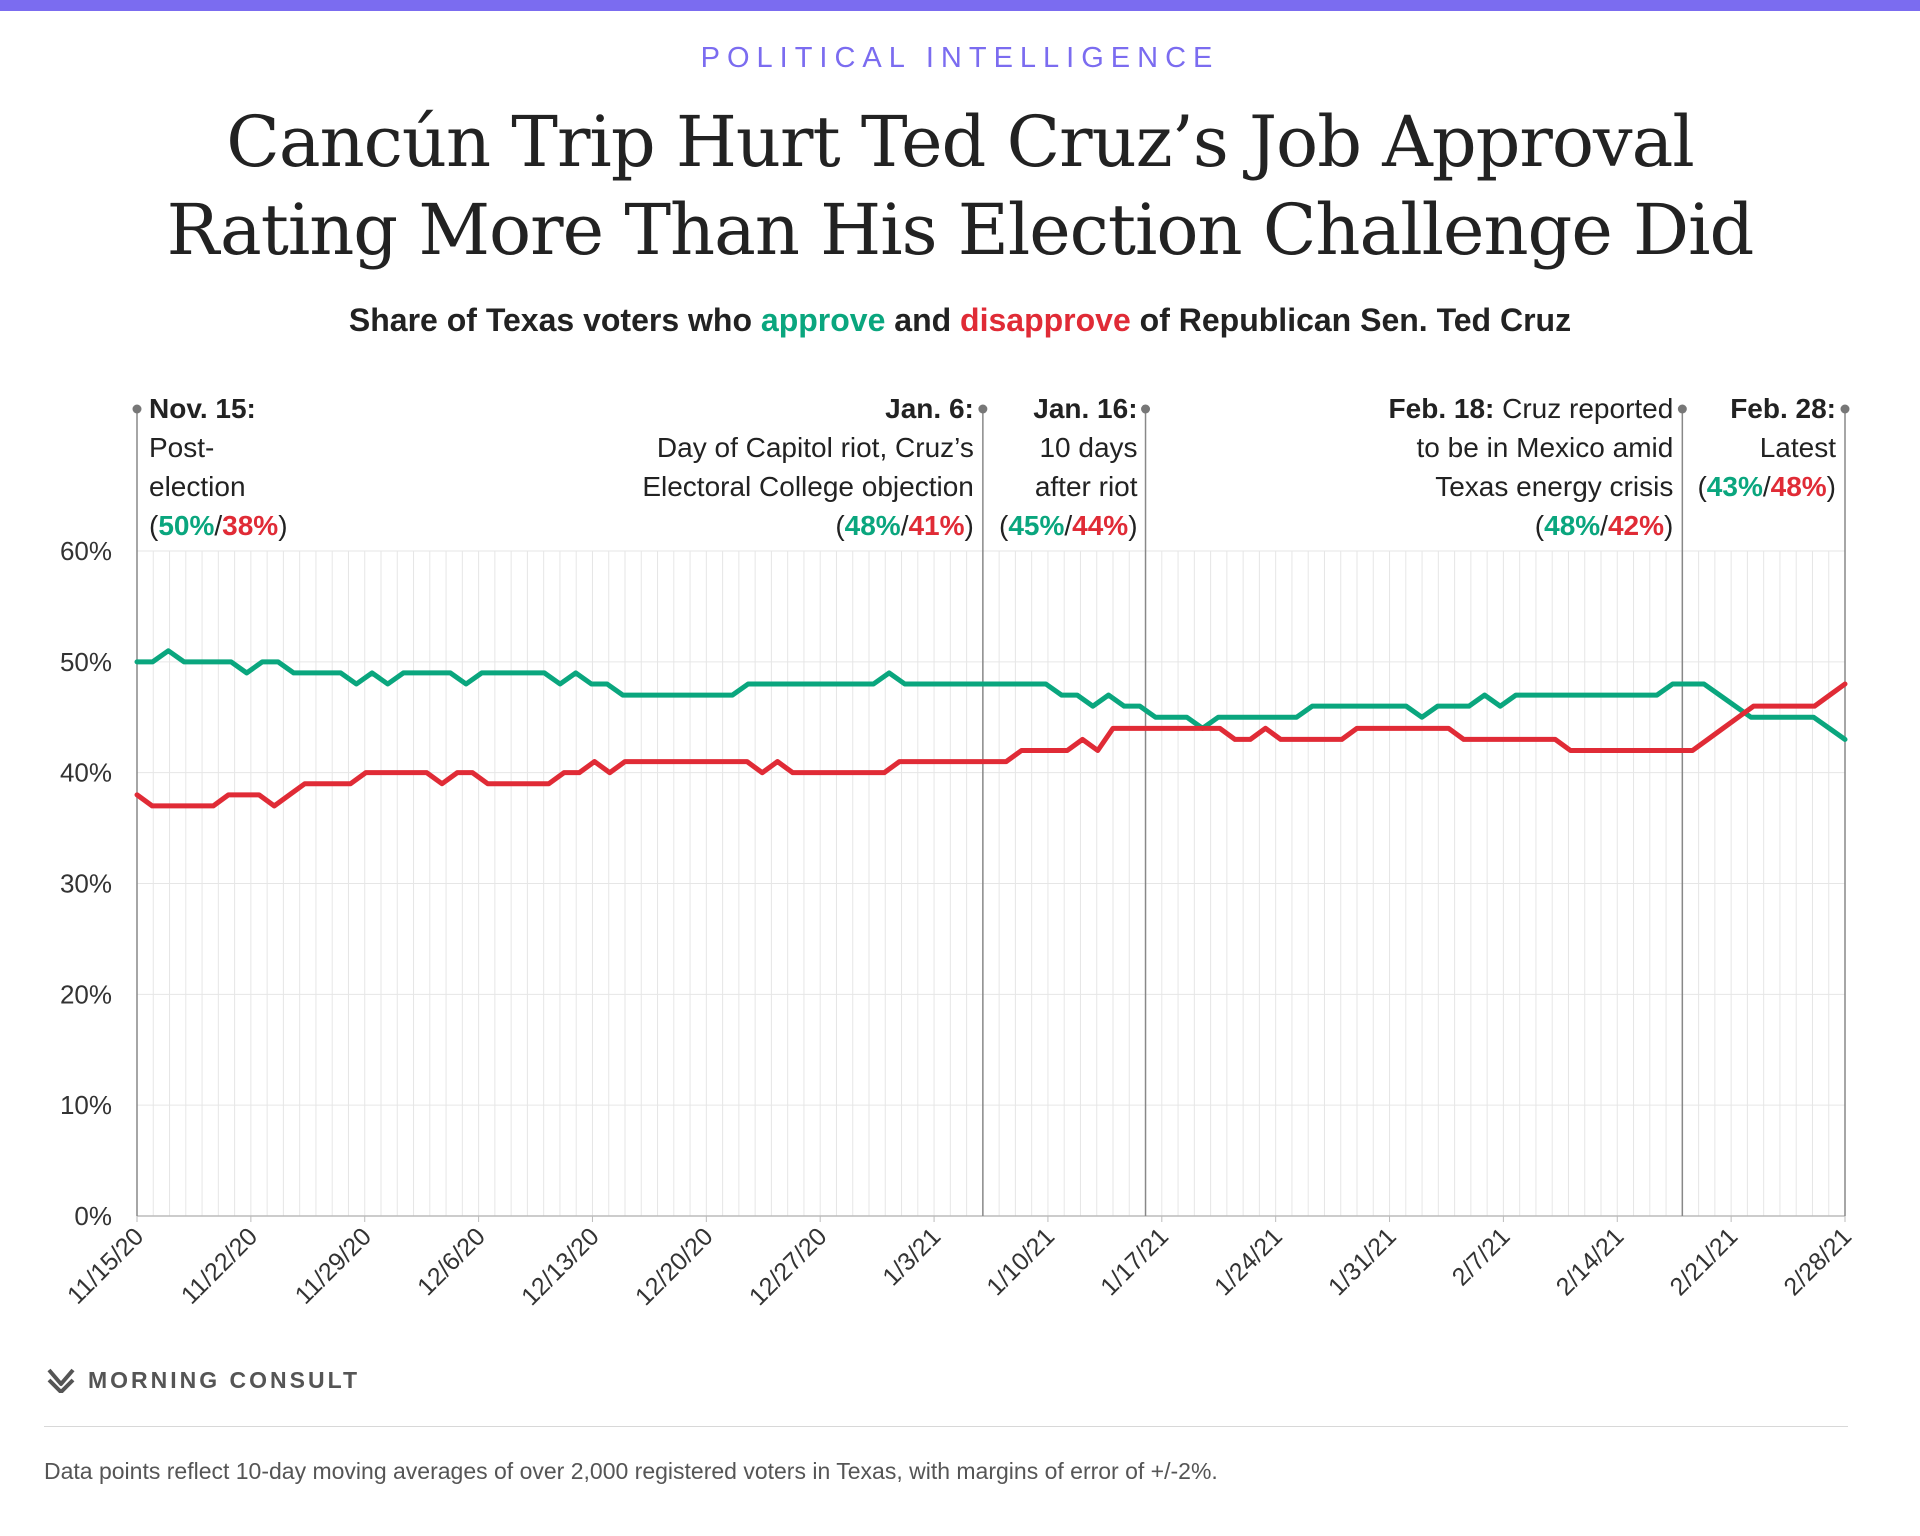 This screenshot has width=1920, height=1536. Describe the element at coordinates (1020, 1261) in the screenshot. I see `x-tick-label: 1/10/21` at that location.